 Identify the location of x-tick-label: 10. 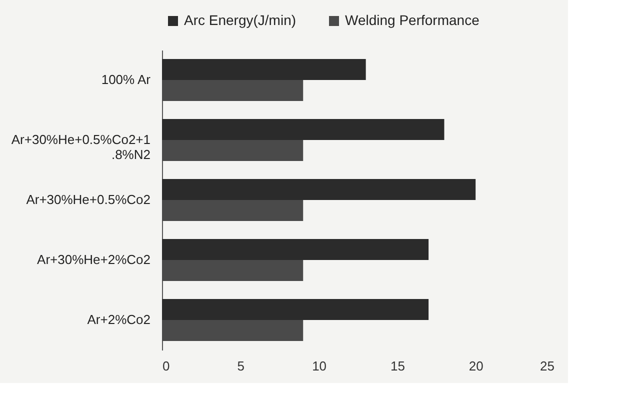
(319, 366).